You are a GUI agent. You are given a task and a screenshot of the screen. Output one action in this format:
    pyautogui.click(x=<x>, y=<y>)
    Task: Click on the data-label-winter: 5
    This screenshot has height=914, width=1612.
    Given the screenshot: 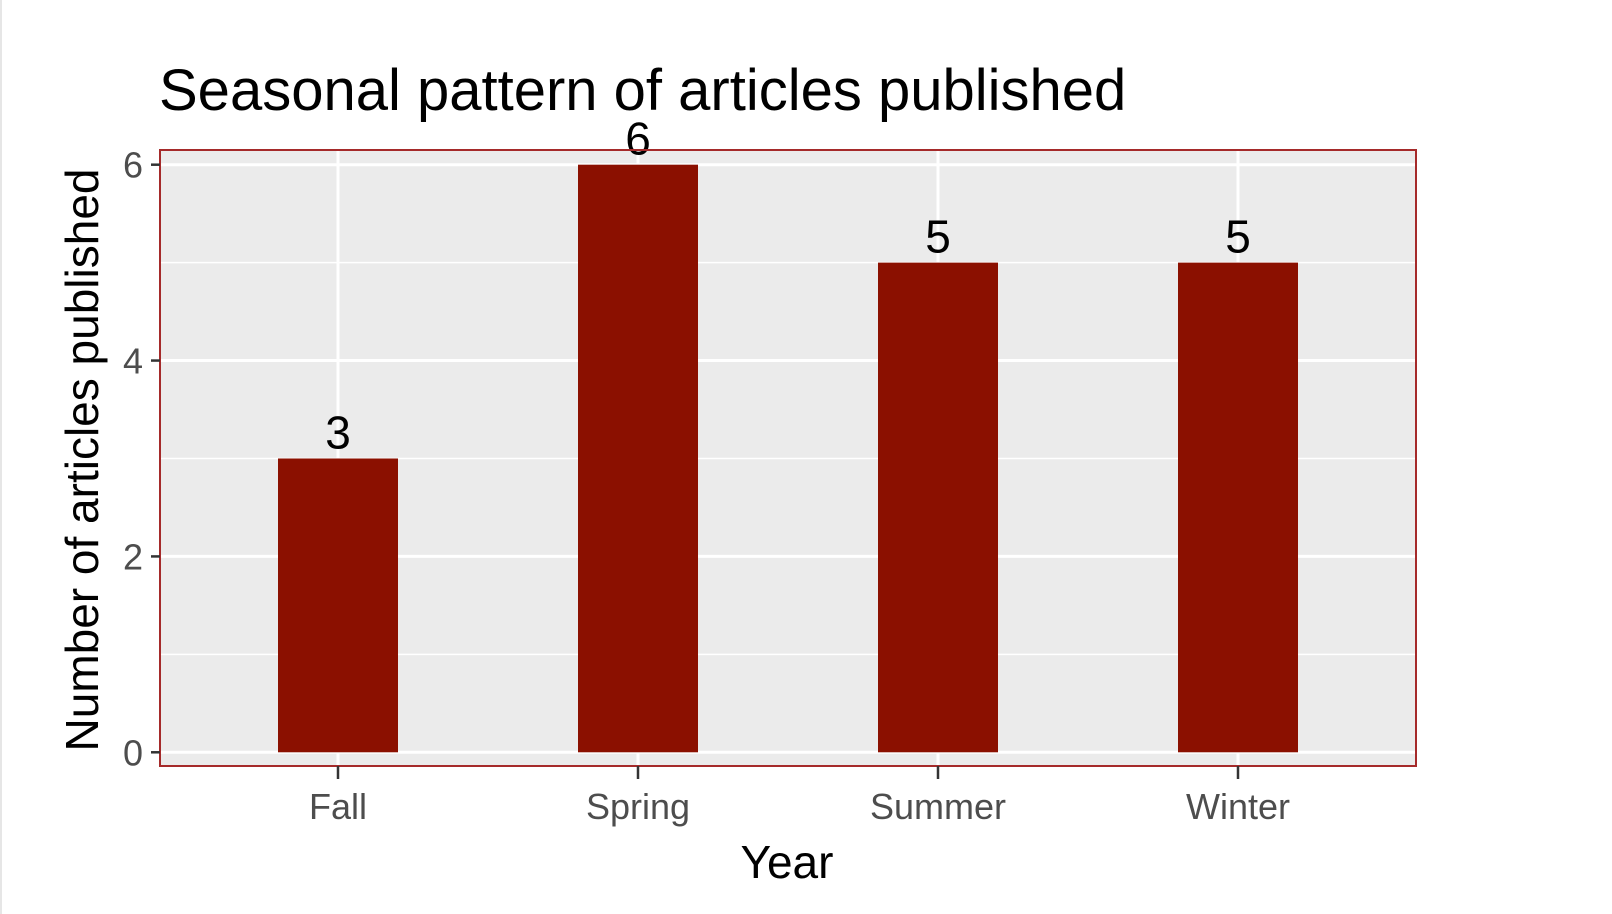 What is the action you would take?
    pyautogui.click(x=1238, y=237)
    